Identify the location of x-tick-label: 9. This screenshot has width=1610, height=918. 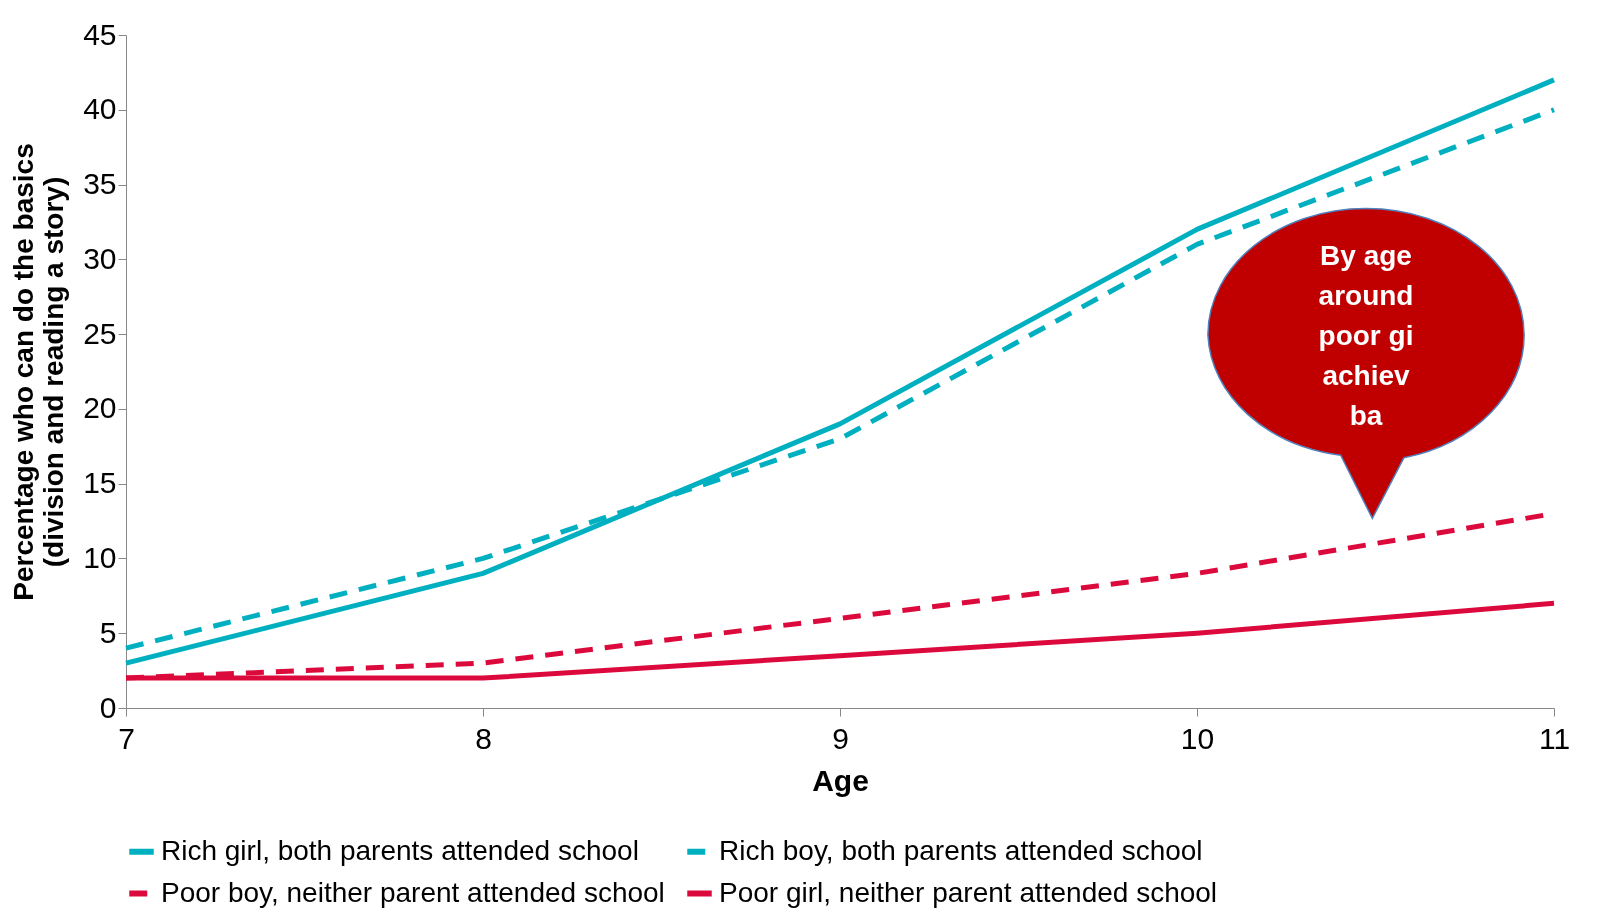
(840, 738).